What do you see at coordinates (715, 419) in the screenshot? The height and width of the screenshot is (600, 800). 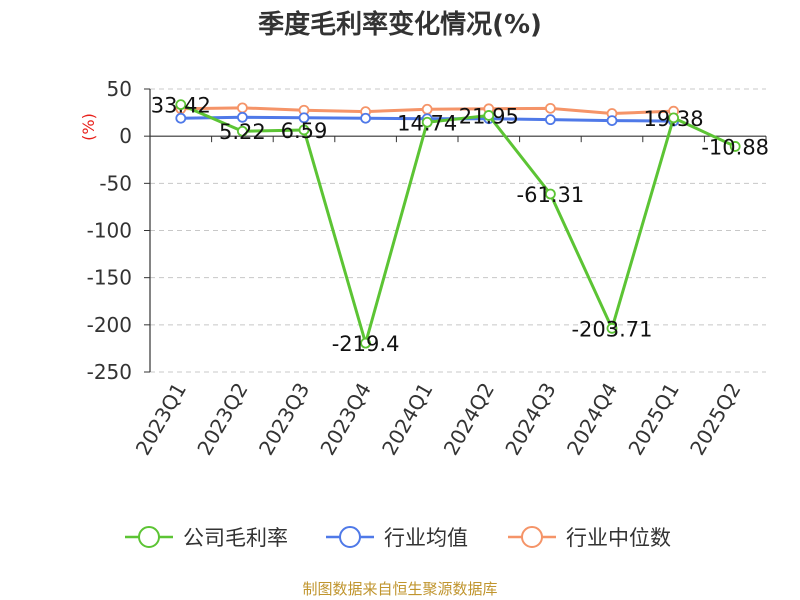 I see `x-tick-label: 2025Q2` at bounding box center [715, 419].